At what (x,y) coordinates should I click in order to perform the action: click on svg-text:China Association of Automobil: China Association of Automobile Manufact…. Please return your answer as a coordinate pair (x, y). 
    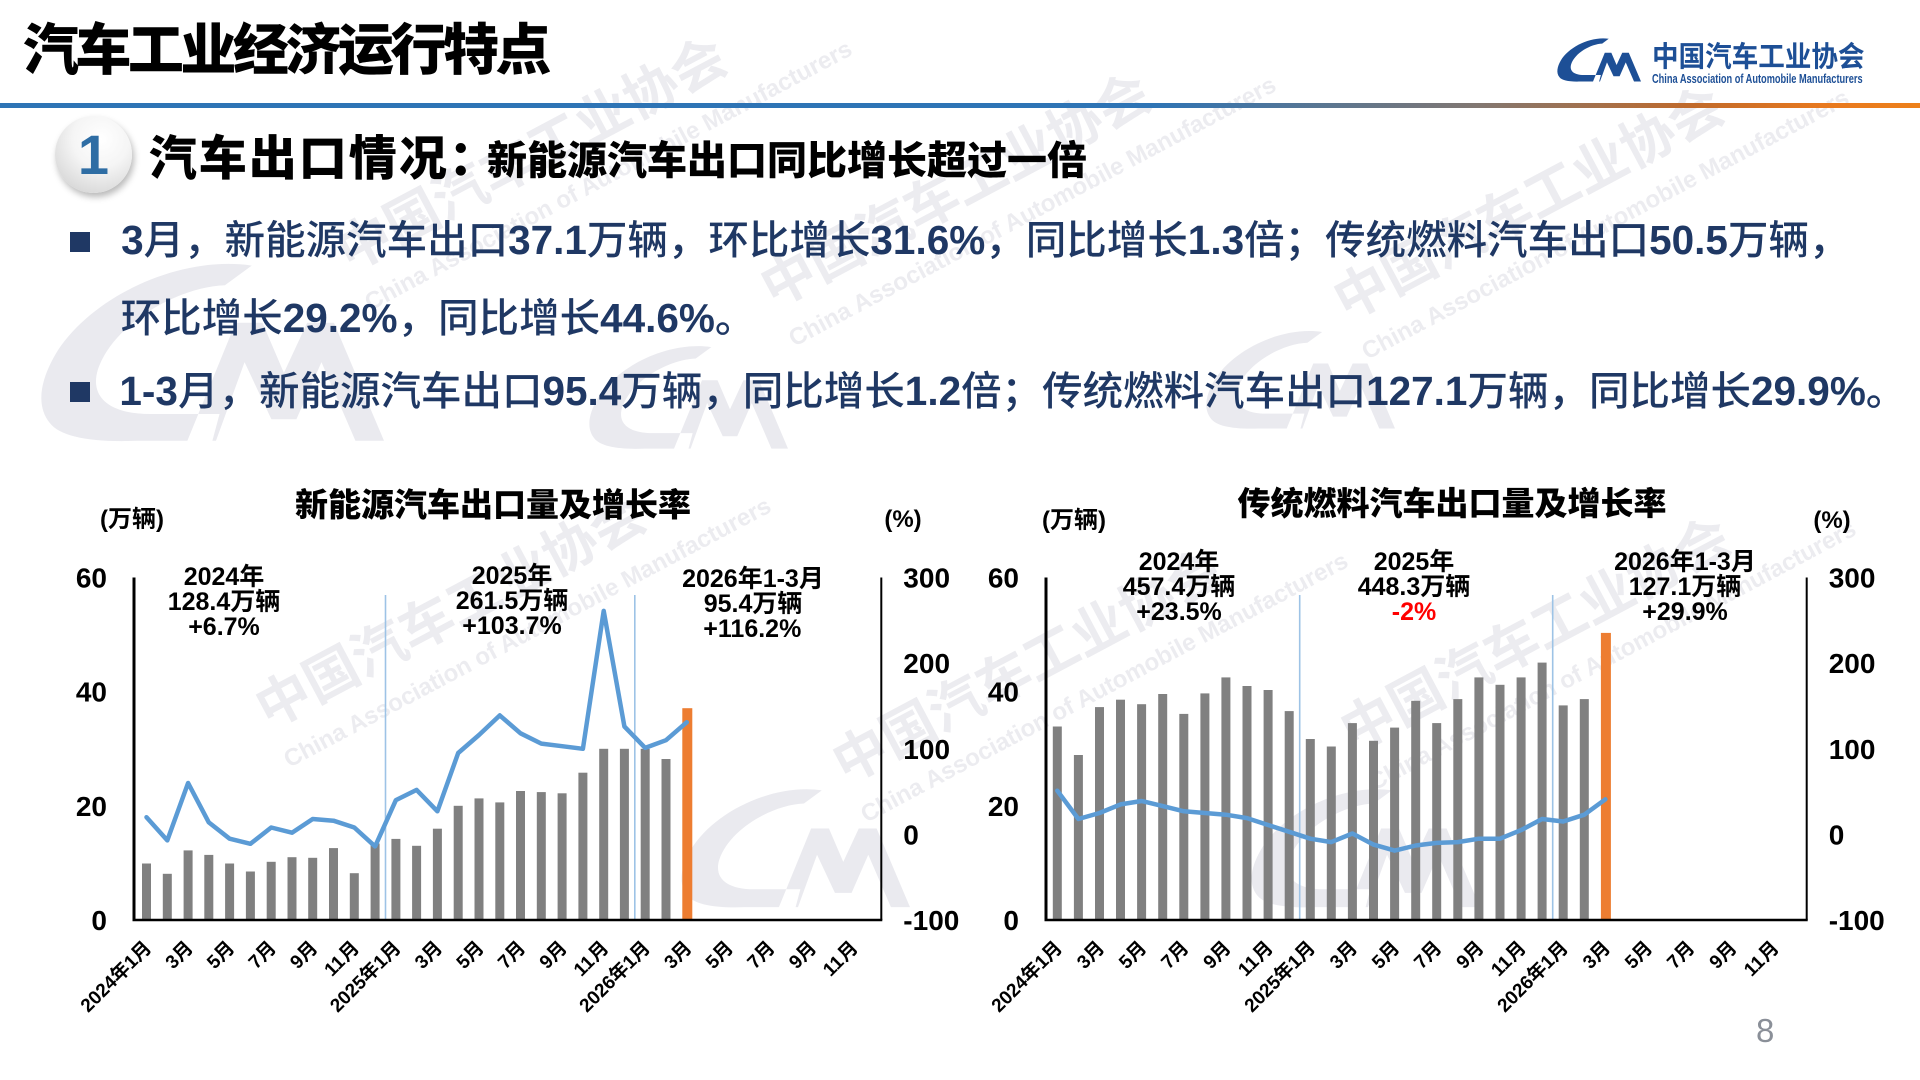
    Looking at the image, I should click on (1032, 211).